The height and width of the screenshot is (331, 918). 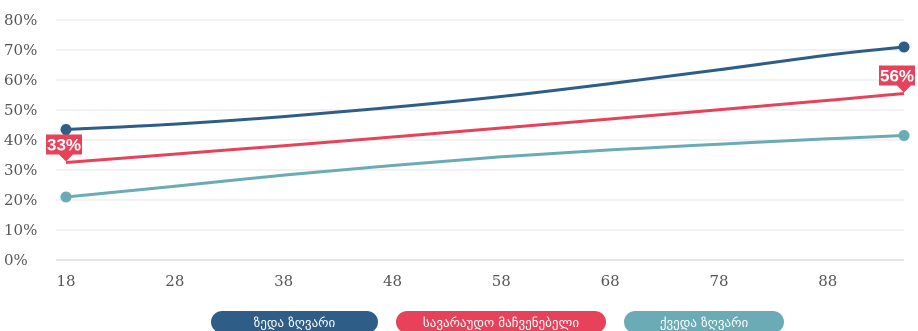 I want to click on y-tick-label: 30%, so click(x=20, y=170).